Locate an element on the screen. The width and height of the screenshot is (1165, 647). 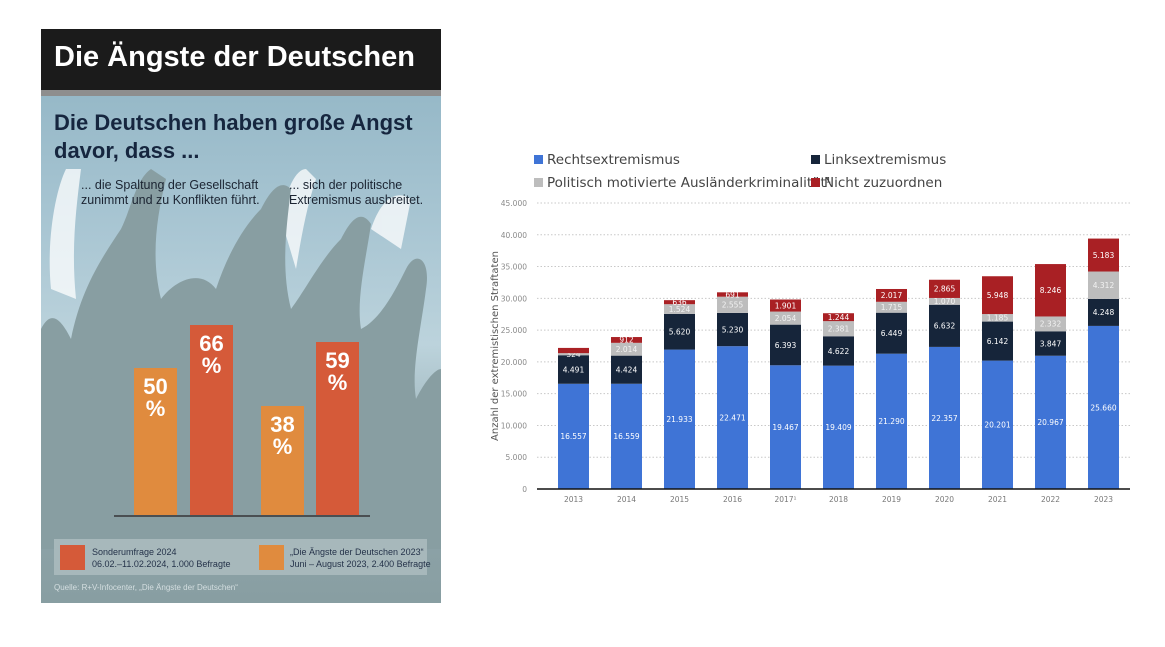
bar-value-label: 2.555 is located at coordinates (733, 305).